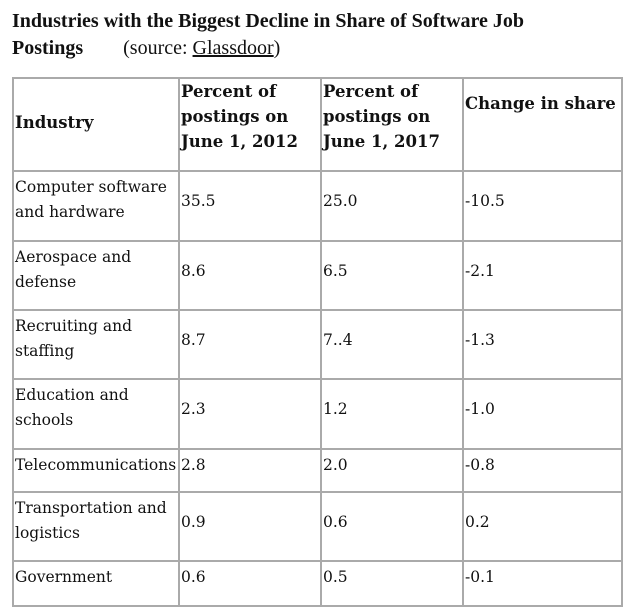  What do you see at coordinates (96, 206) in the screenshot?
I see `industry-cell: Computer software and hardware` at bounding box center [96, 206].